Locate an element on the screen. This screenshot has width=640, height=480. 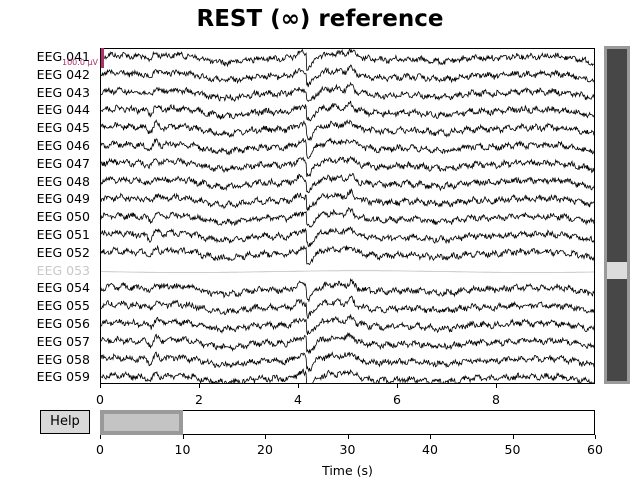
bad-channel-marker is located at coordinates (617, 270).